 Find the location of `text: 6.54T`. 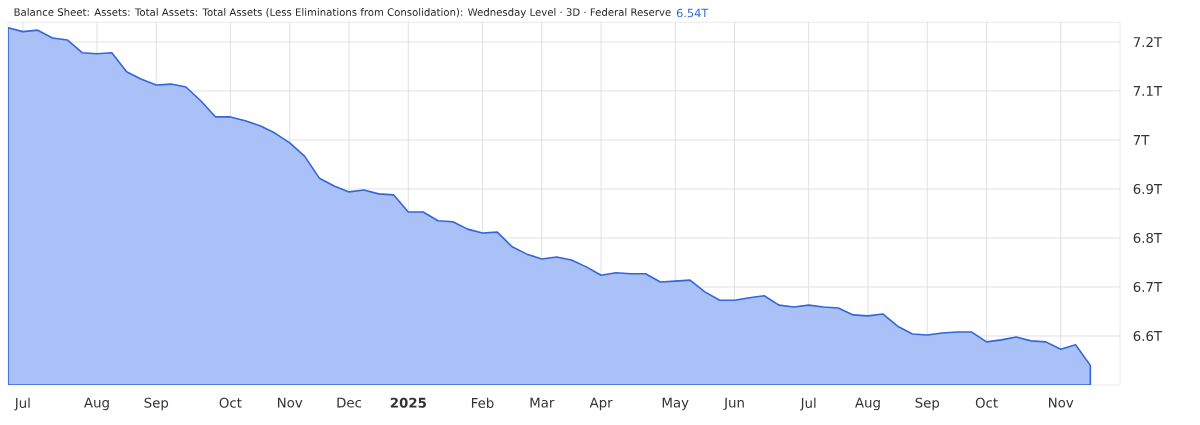

text: 6.54T is located at coordinates (692, 13).